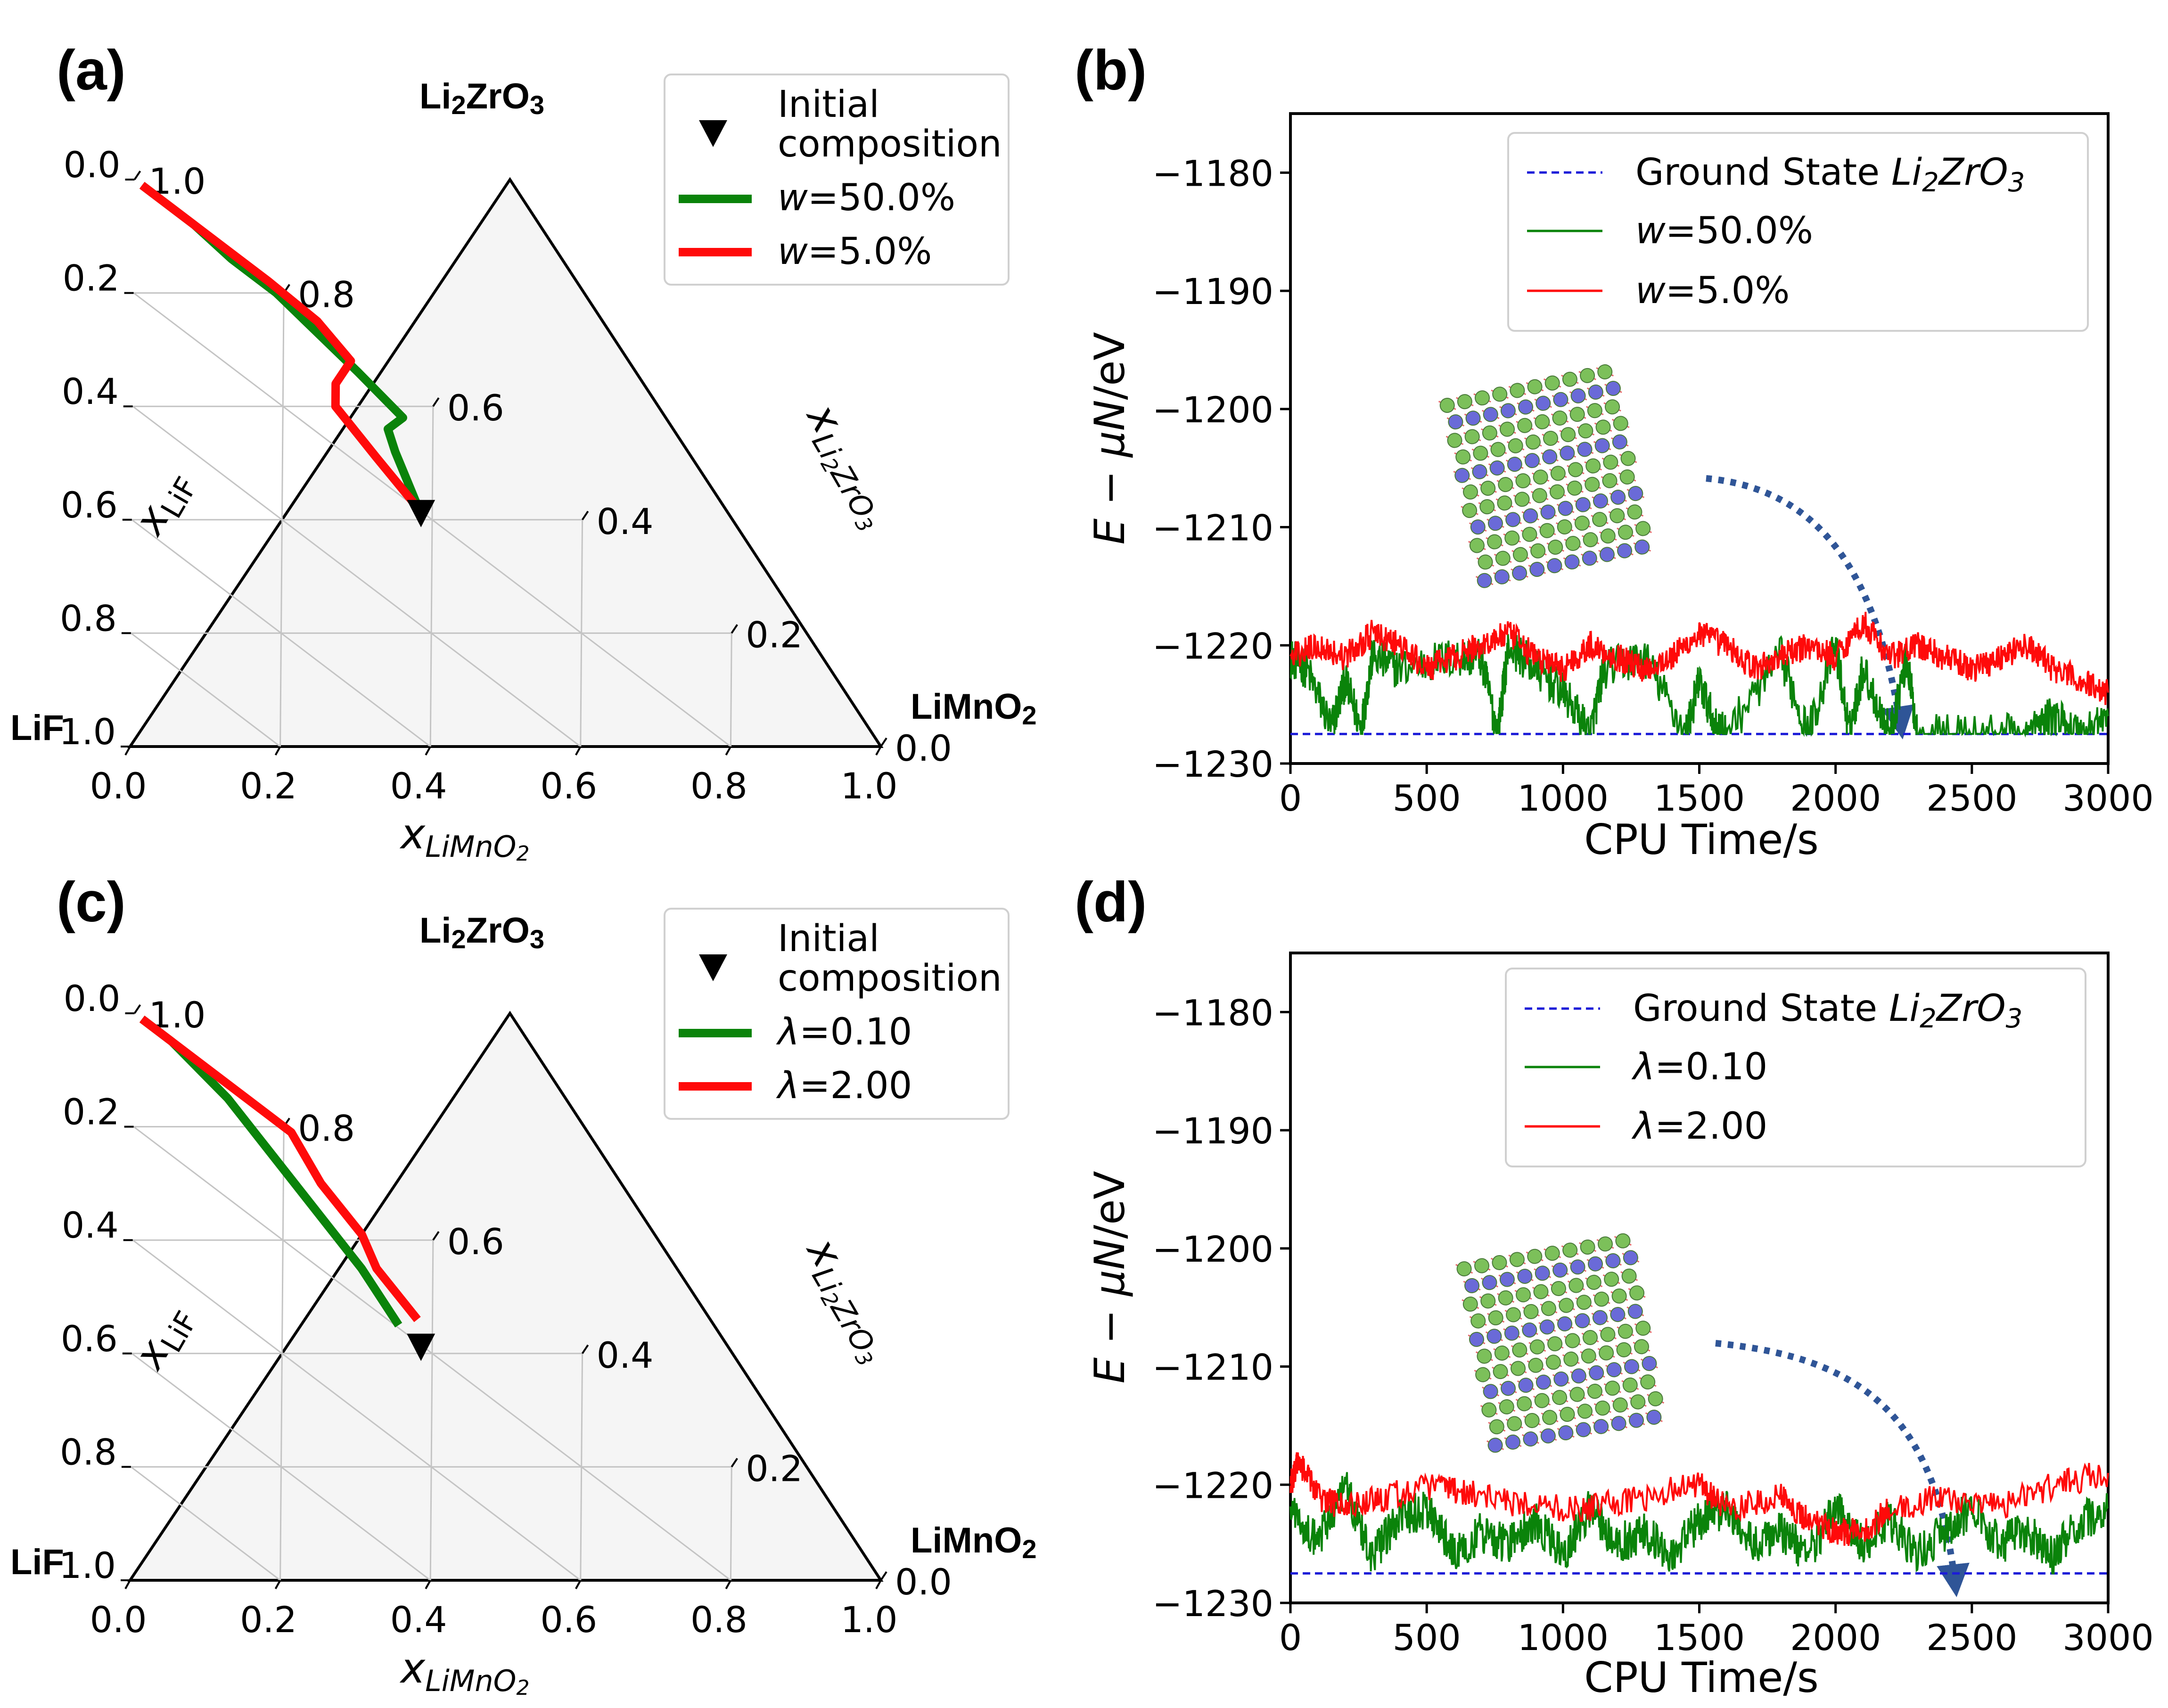  What do you see at coordinates (837, 180) in the screenshot?
I see `legend-a: Initial composition w=50.0% w=5.0%` at bounding box center [837, 180].